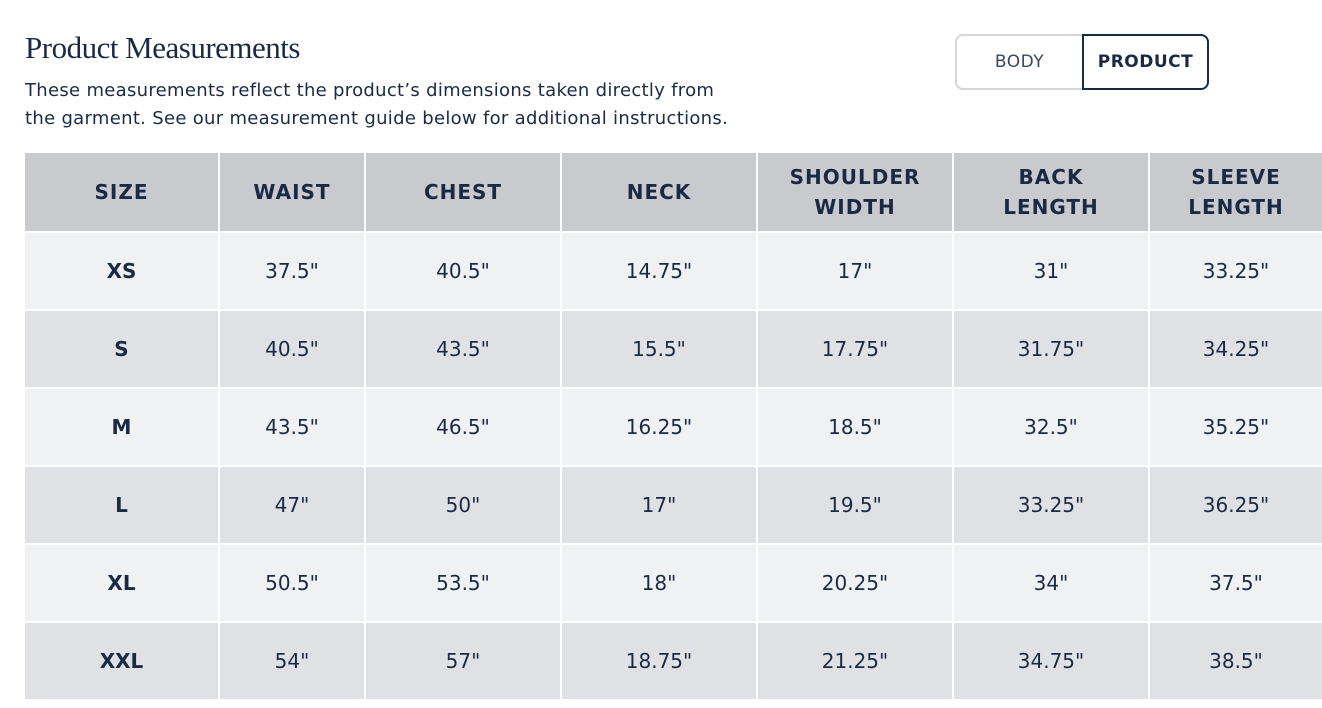  Describe the element at coordinates (122, 505) in the screenshot. I see `size-cell: L` at that location.